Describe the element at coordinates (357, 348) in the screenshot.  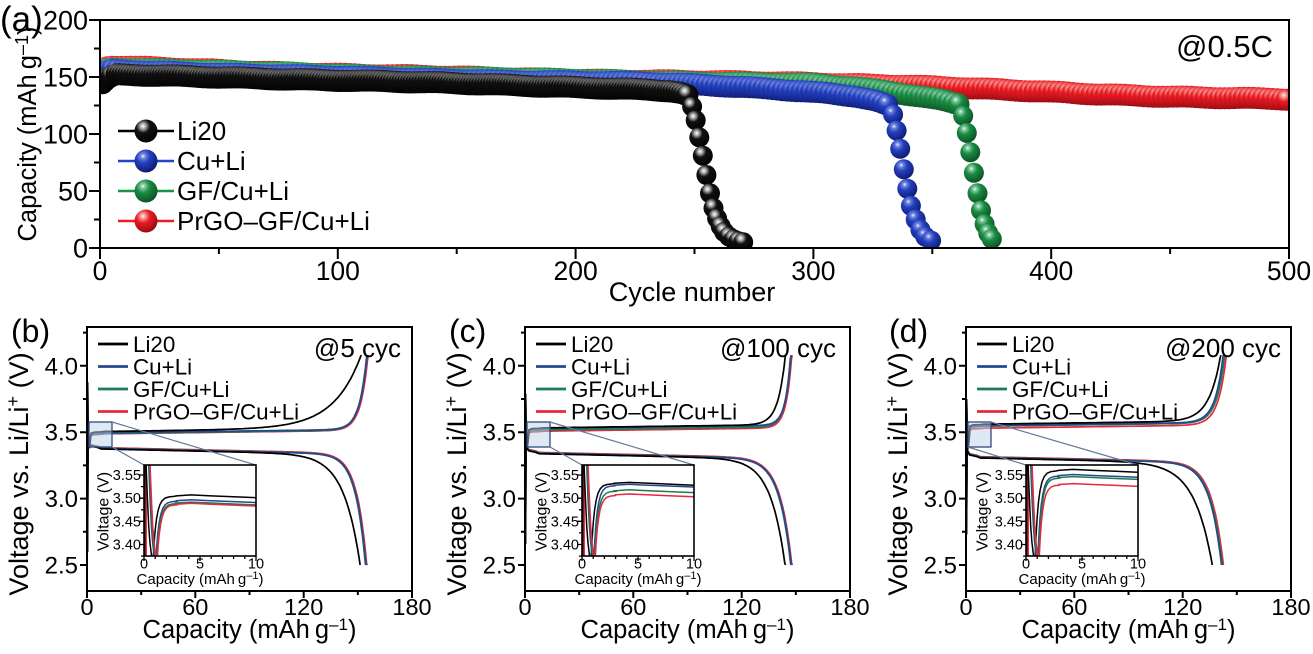
I see `svg-text: @5 cyc` at that location.